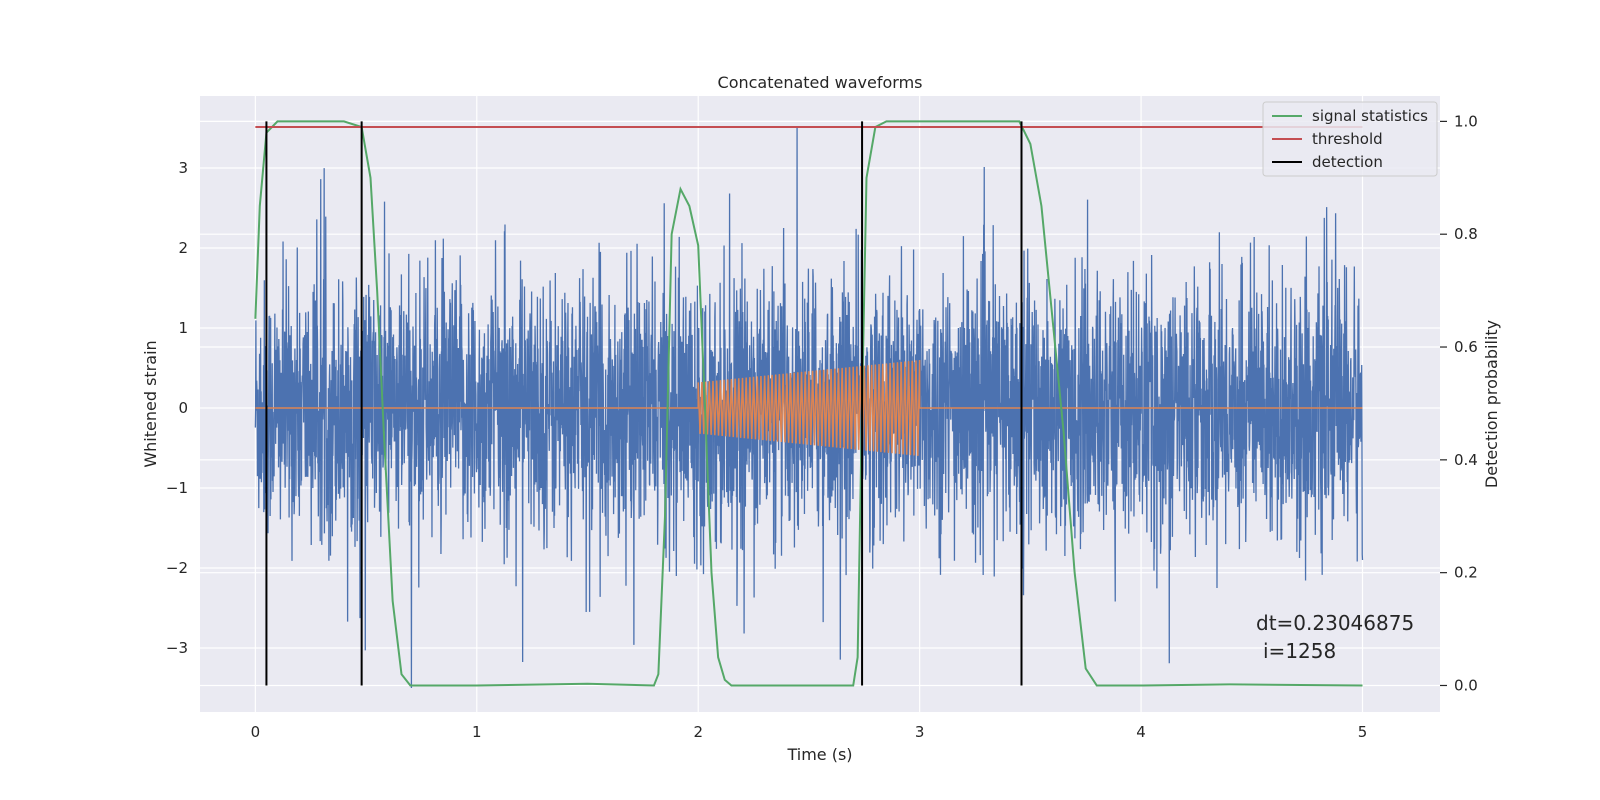 This screenshot has width=1600, height=800. I want to click on legend-label-threshold: threshold, so click(1347, 139).